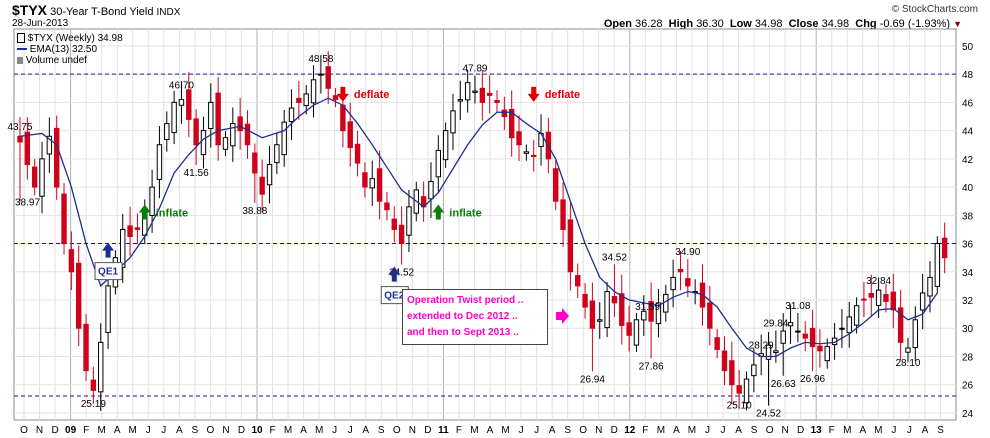 This screenshot has height=438, width=990. What do you see at coordinates (968, 386) in the screenshot?
I see `y-tick-label: 26` at bounding box center [968, 386].